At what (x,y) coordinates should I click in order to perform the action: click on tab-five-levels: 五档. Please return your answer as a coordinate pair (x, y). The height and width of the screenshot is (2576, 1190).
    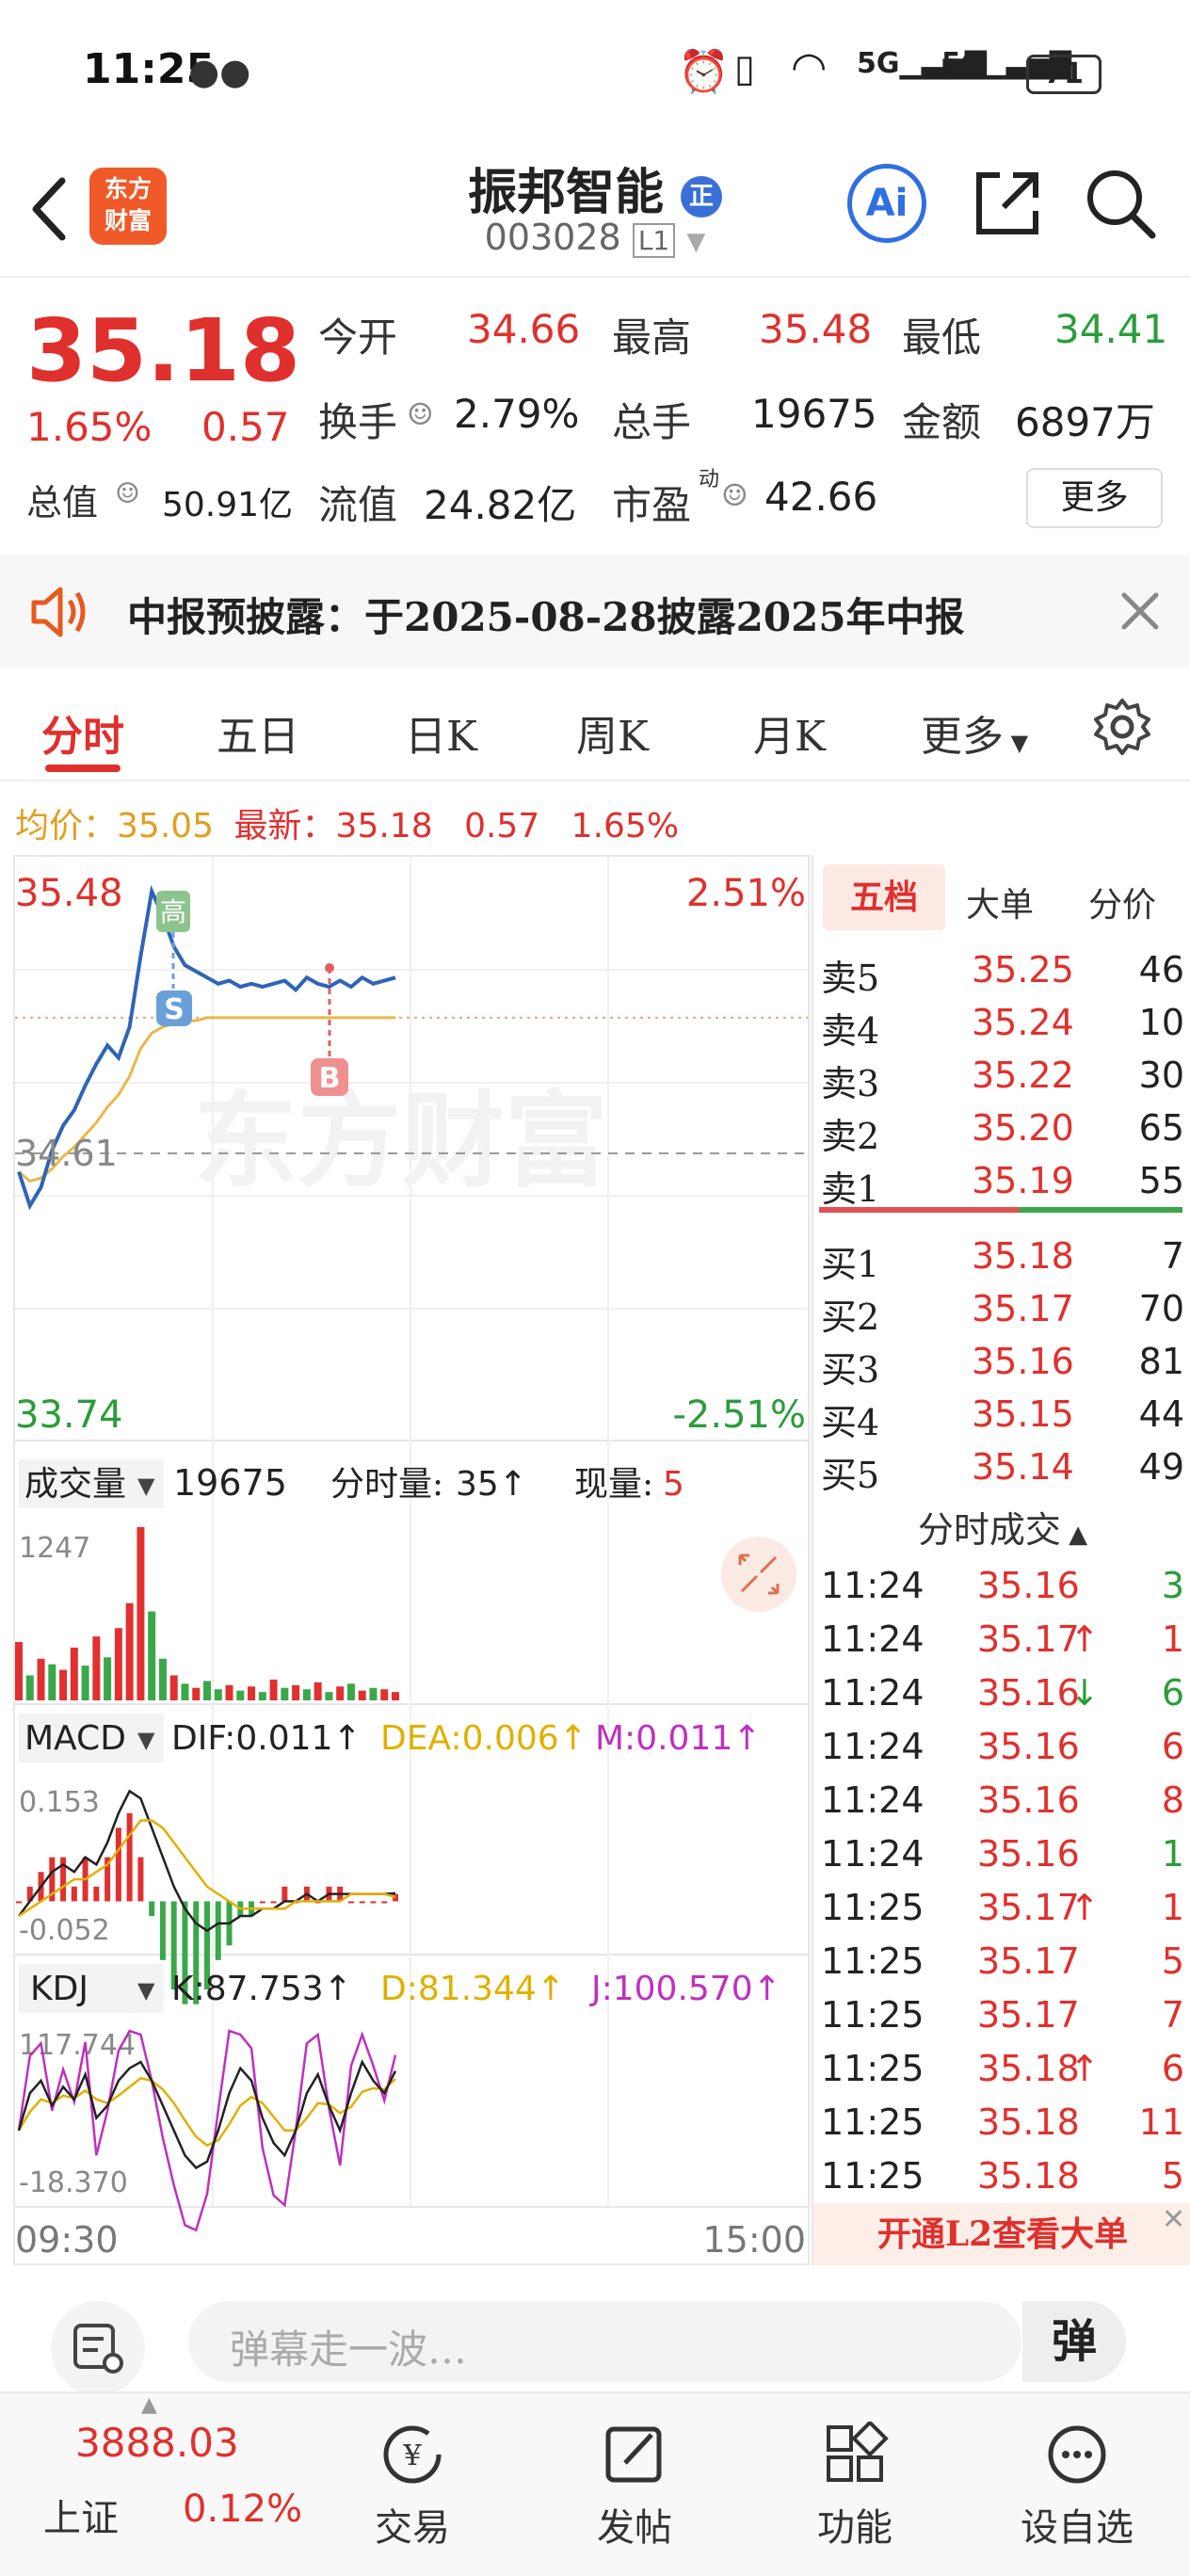
    Looking at the image, I should click on (884, 897).